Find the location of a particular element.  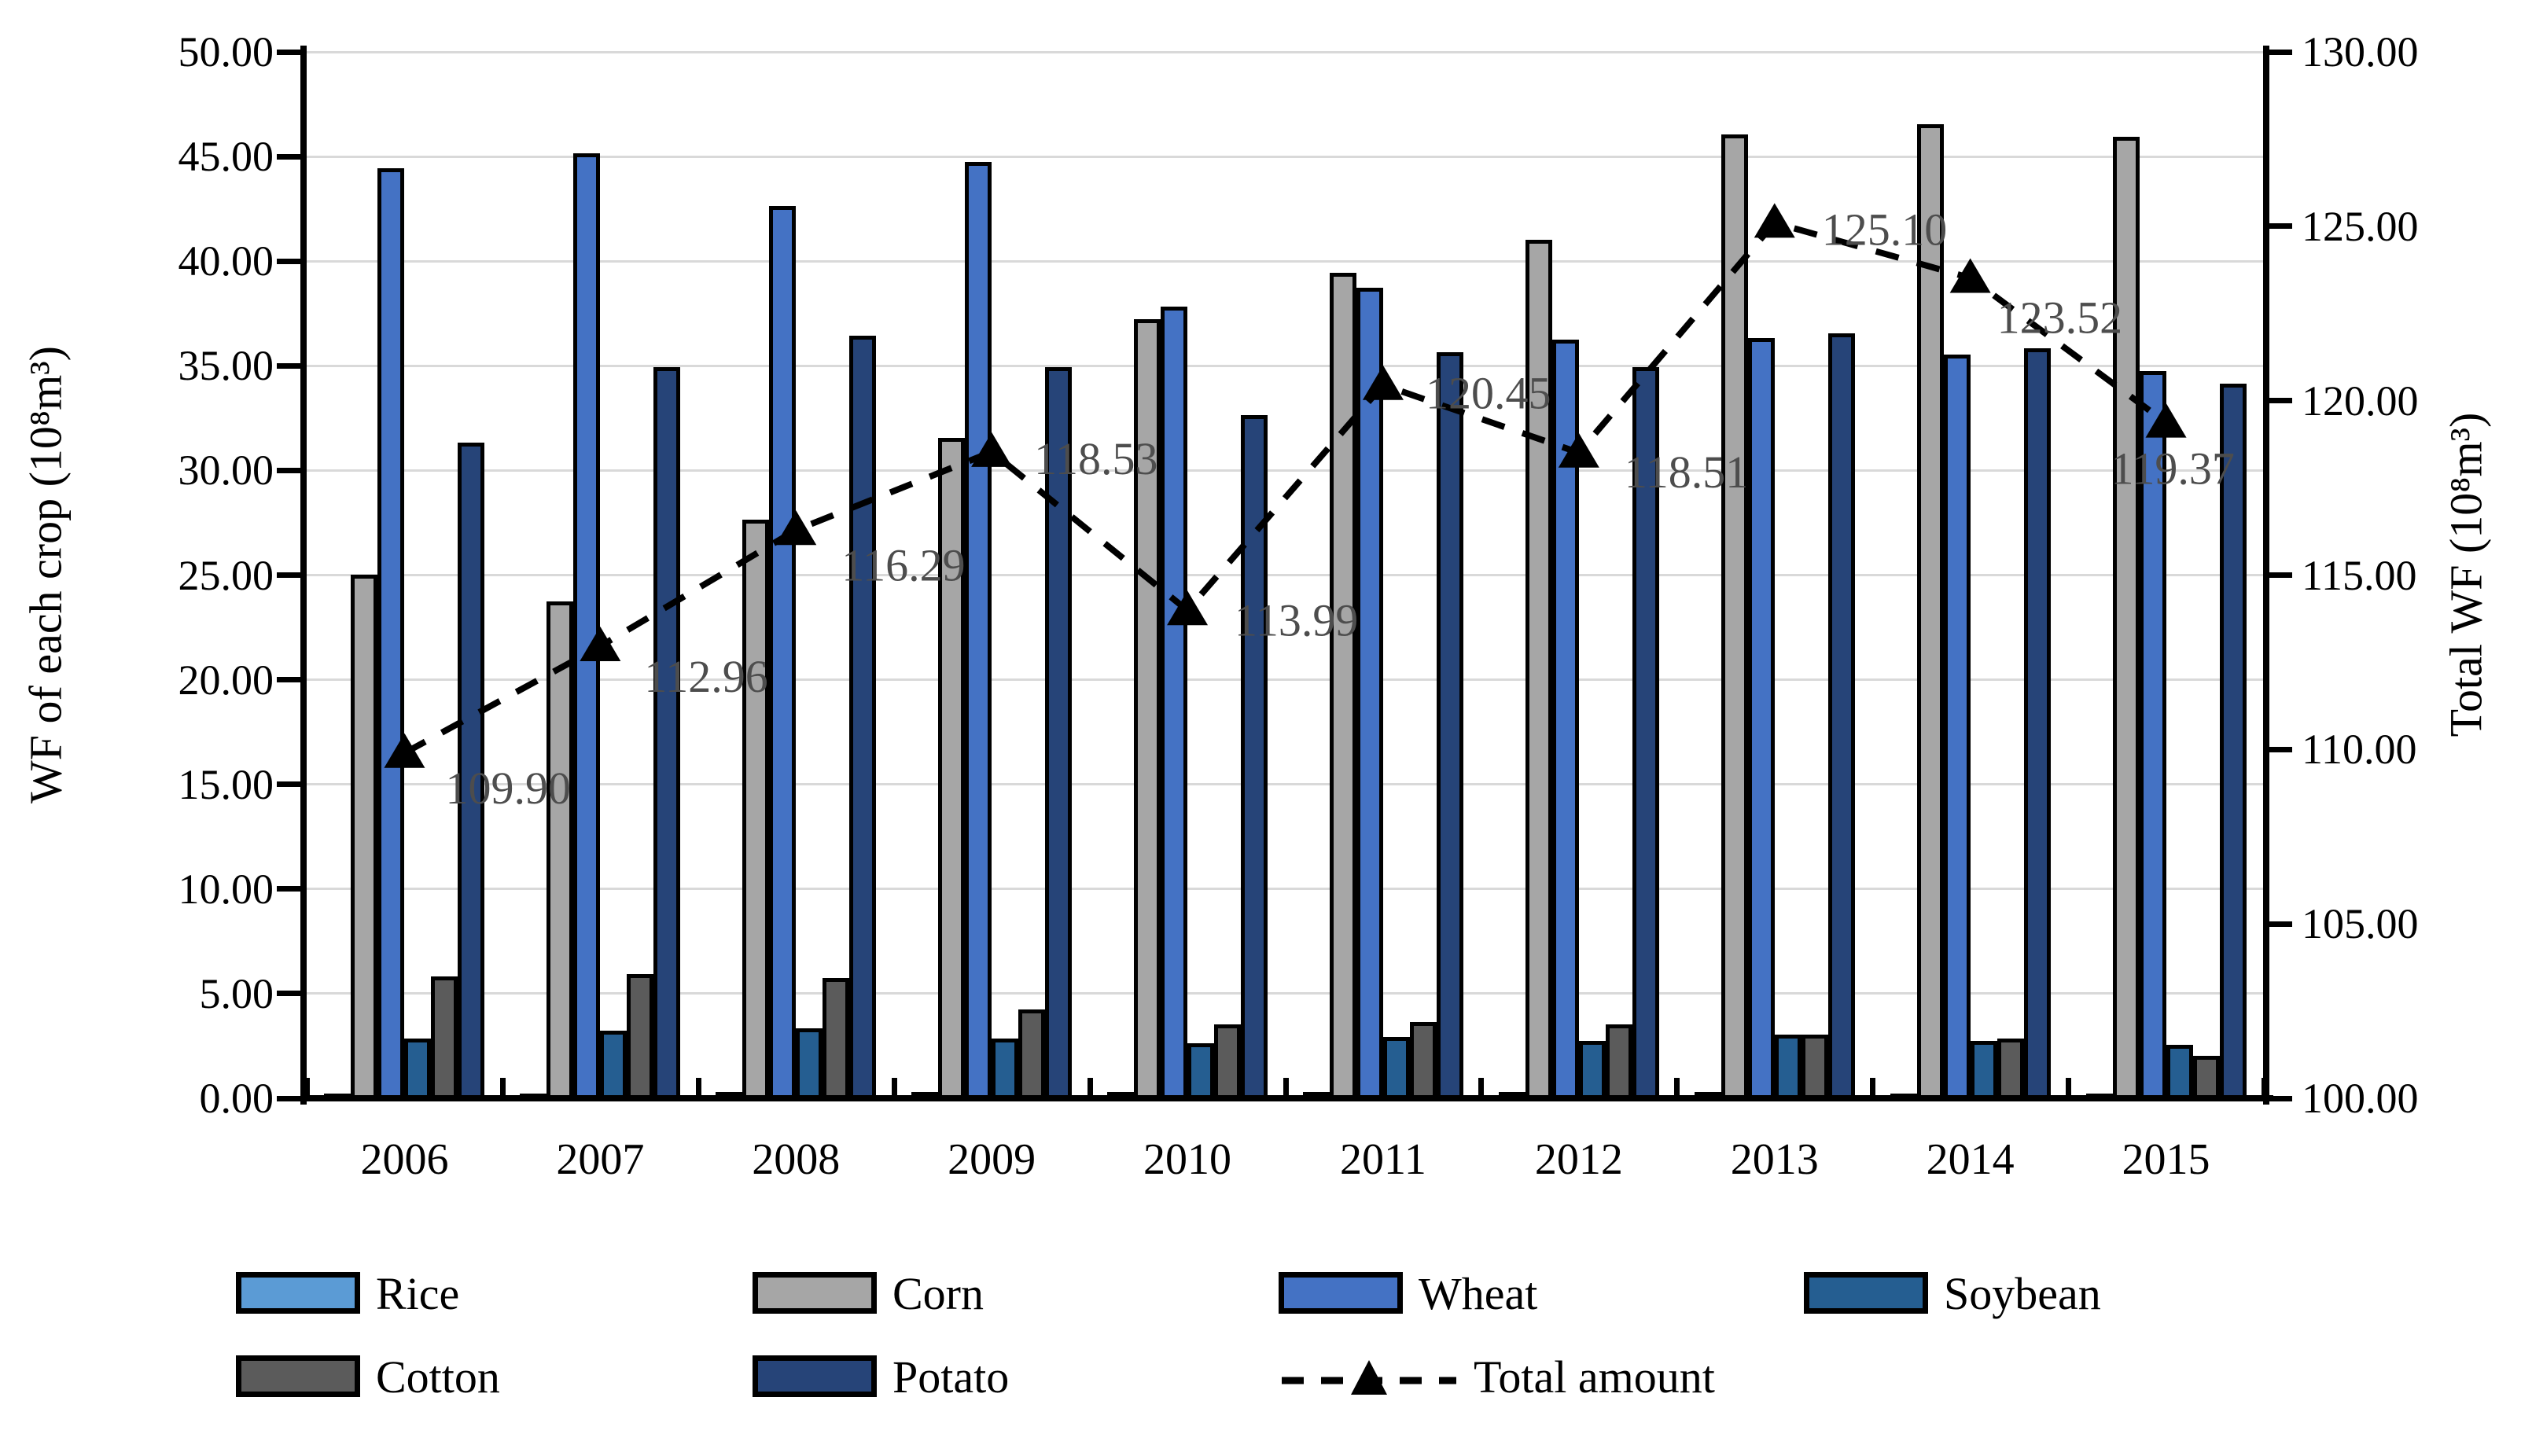

legend-label-corn: Corn is located at coordinates (938, 1293).